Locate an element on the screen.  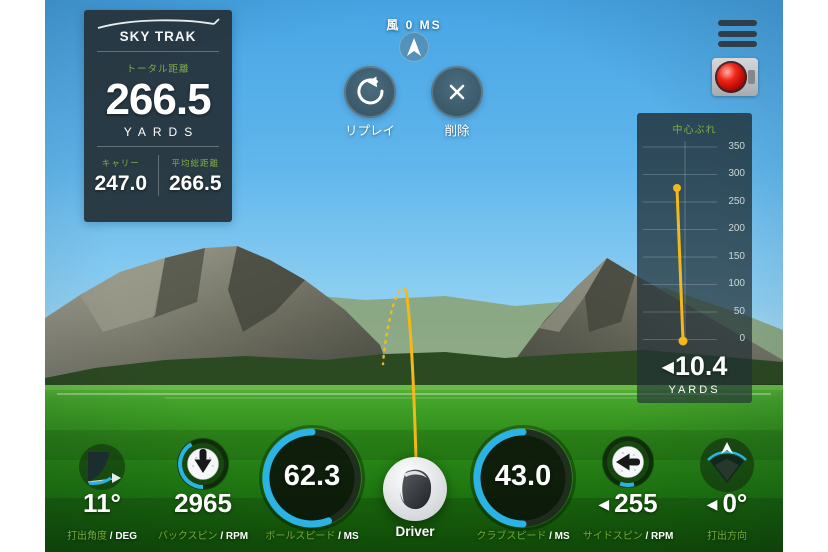
axis-tick: 150 is located at coordinates (736, 256).